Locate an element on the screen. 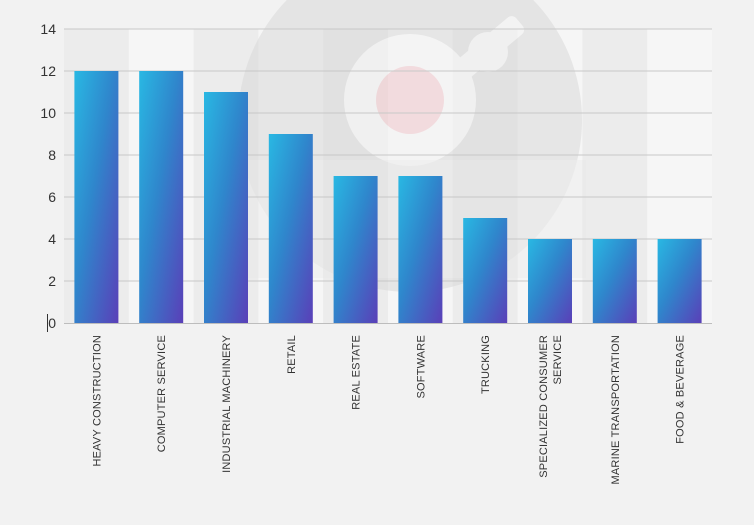 The image size is (754, 525). x-category-label-line: INDUSTRIAL MACHINERY is located at coordinates (227, 404).